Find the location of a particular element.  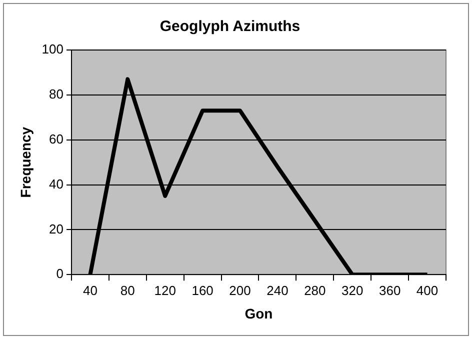

x-tick-label: 40 is located at coordinates (90, 290).